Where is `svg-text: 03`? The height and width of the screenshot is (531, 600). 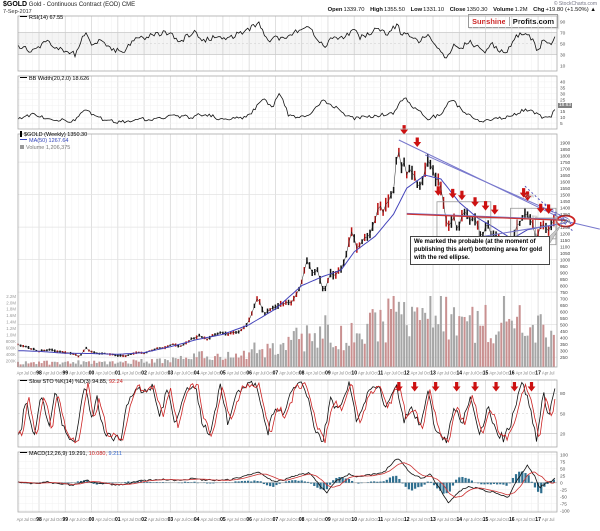 svg-text: 03 is located at coordinates (171, 520).